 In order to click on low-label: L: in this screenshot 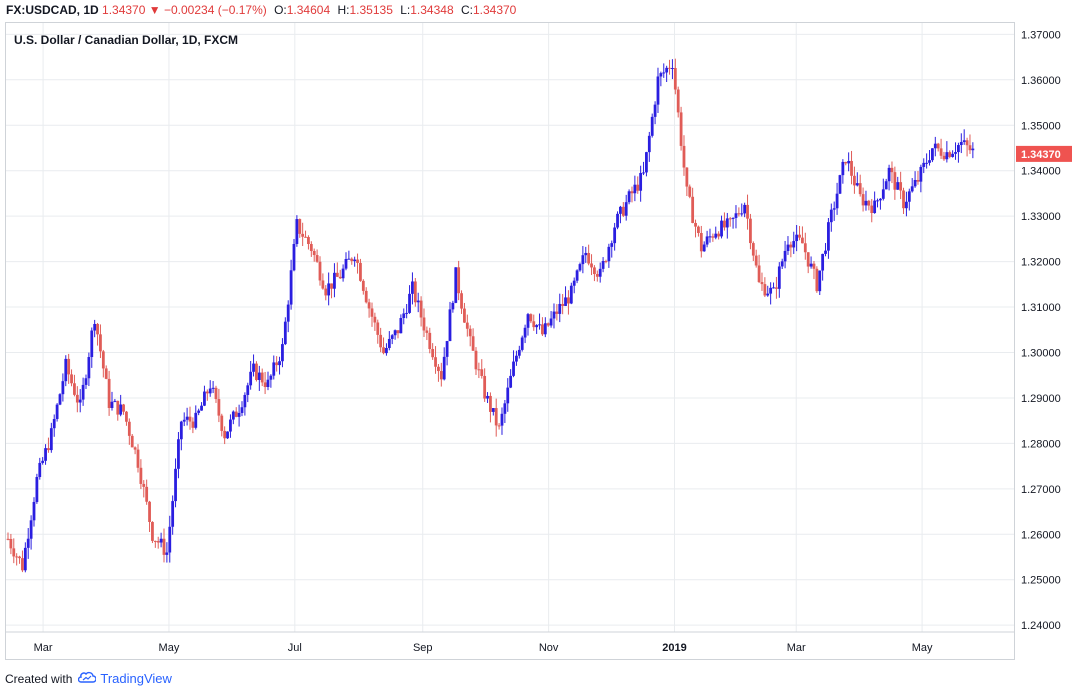, I will do `click(405, 10)`.